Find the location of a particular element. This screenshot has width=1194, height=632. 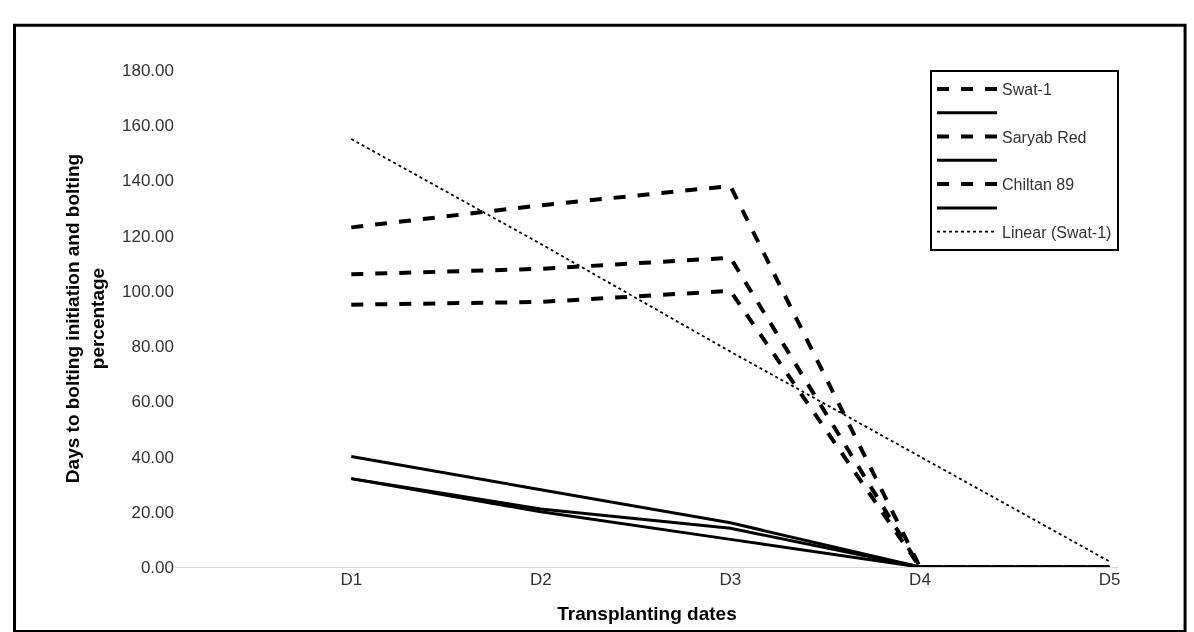

legend-label: Linear (Swat-1) is located at coordinates (1057, 232).